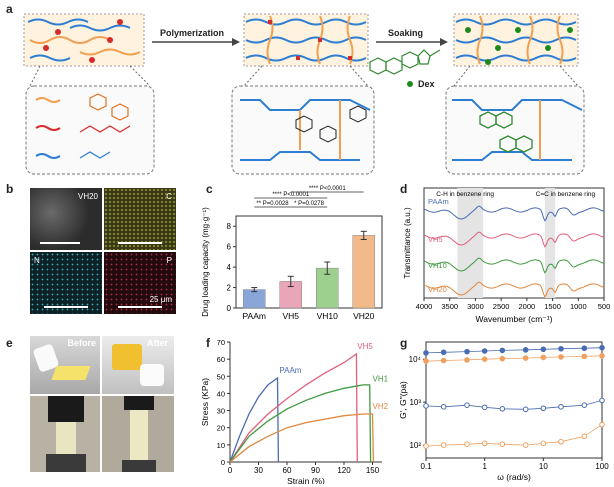 The width and height of the screenshot is (614, 487). I want to click on x-tick-label: 60, so click(287, 470).